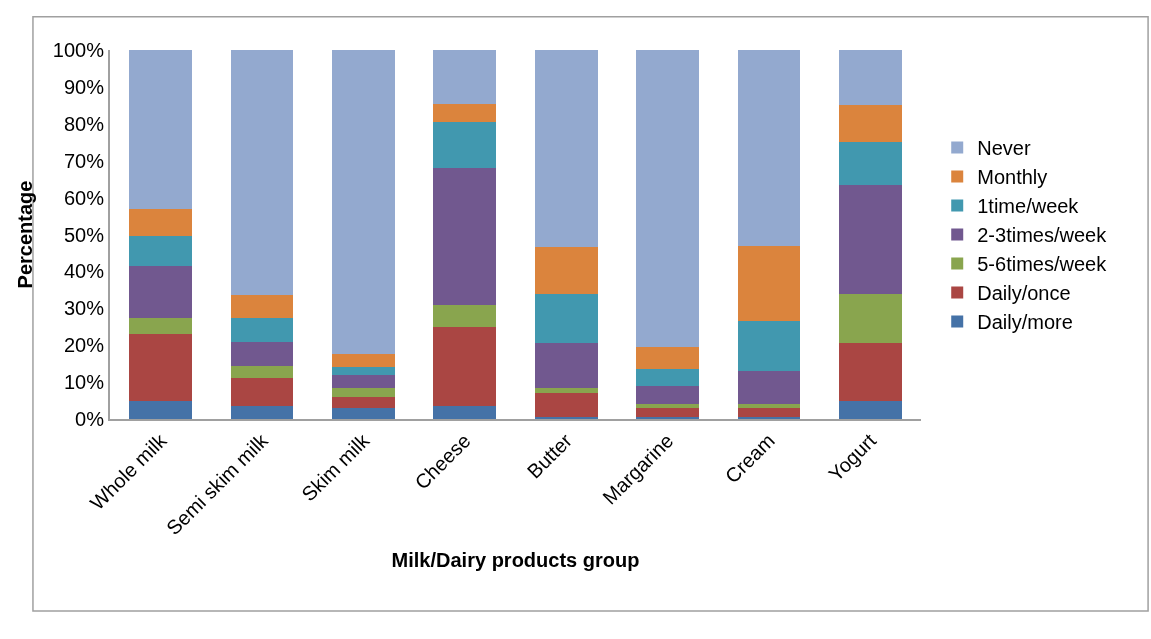  What do you see at coordinates (84, 382) in the screenshot?
I see `y-tick-label: 10%` at bounding box center [84, 382].